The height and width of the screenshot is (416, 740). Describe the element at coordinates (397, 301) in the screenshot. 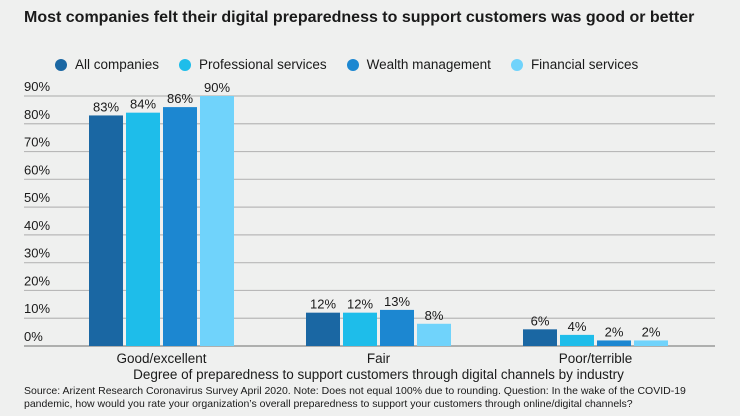

I see `data-label: 13%` at that location.